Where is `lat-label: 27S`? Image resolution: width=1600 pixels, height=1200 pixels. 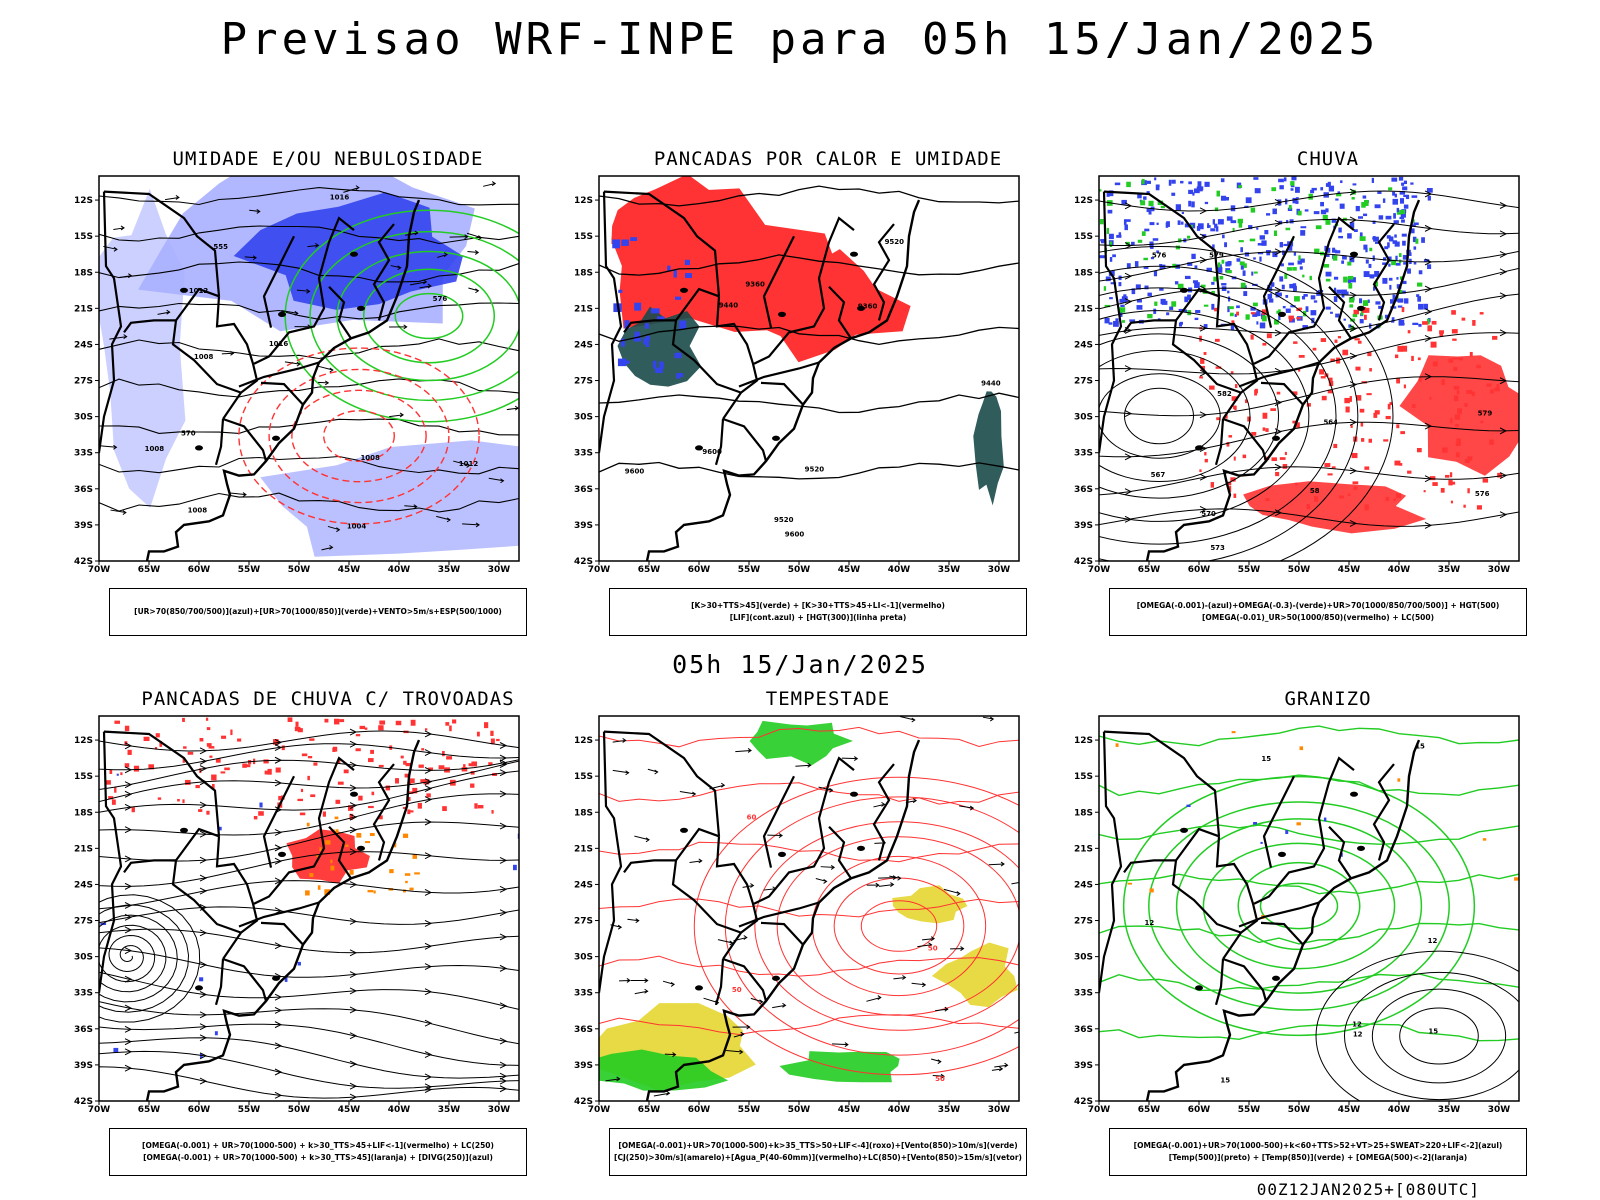 lat-label: 27S is located at coordinates (583, 922).